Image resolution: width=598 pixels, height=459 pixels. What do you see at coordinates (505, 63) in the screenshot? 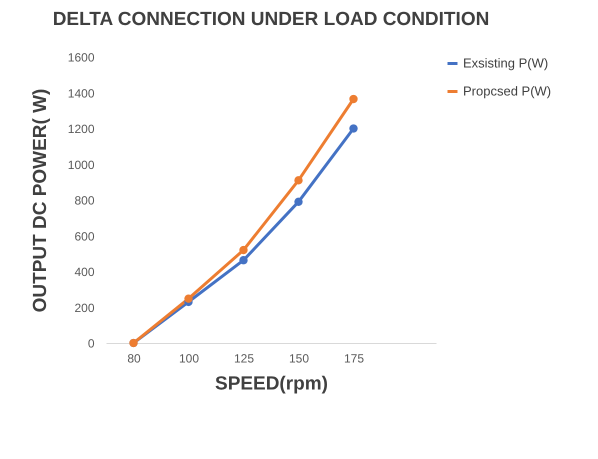
I see `legend-label: Exsisting P(W)` at bounding box center [505, 63].